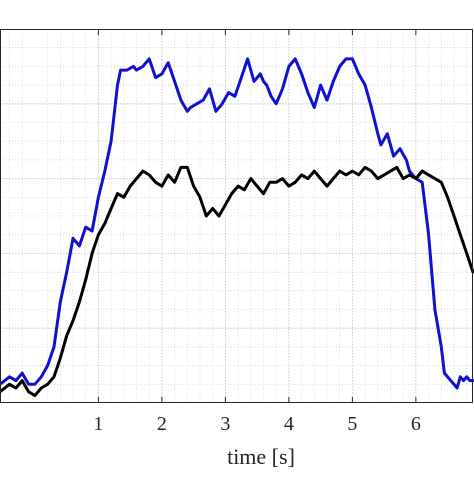  I want to click on x-tick-label: 1, so click(98, 424).